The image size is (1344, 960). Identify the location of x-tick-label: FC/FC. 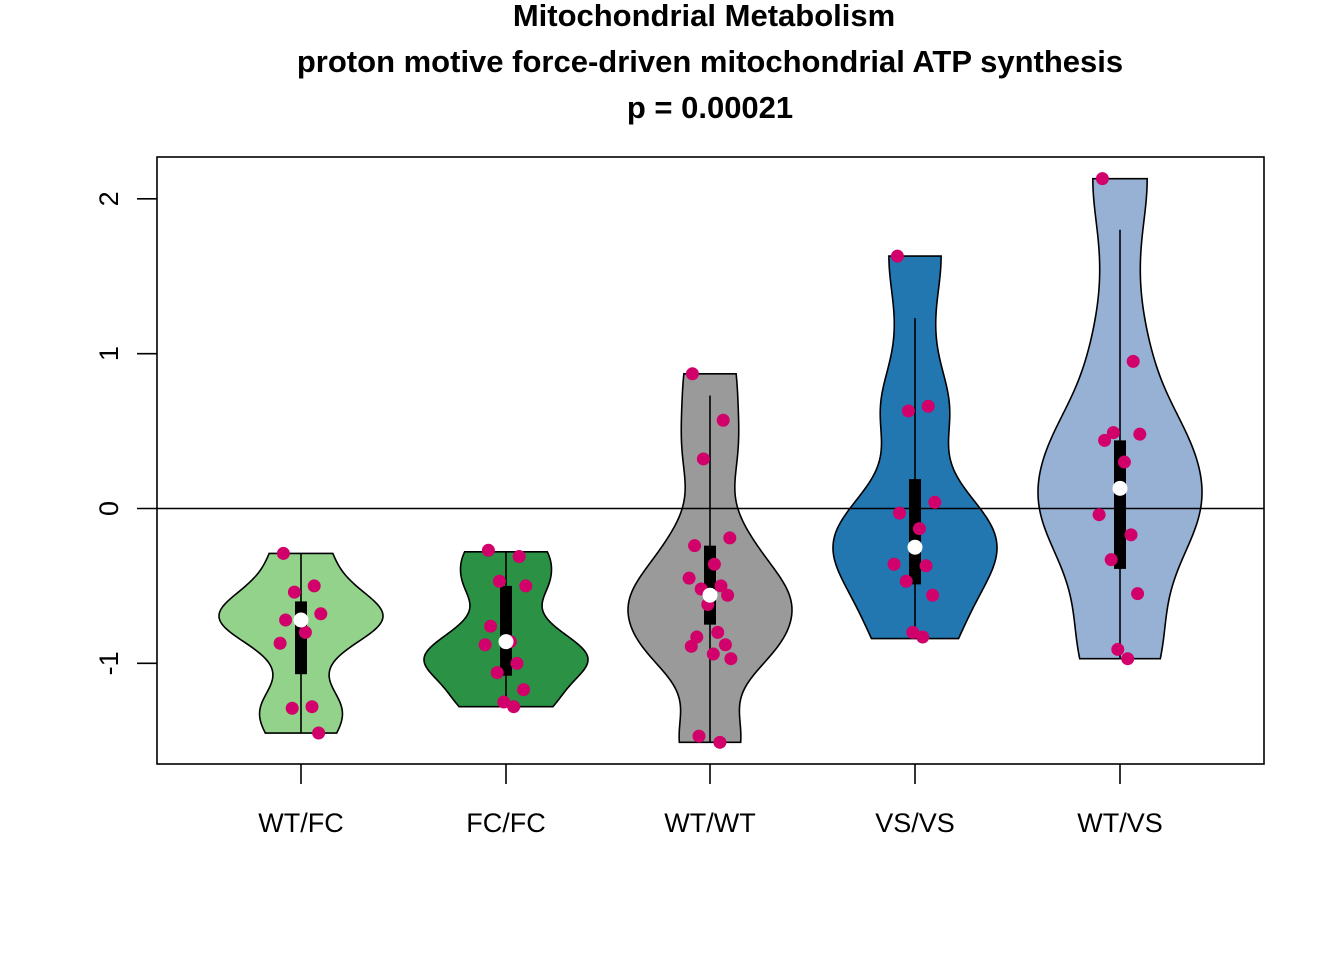
(505, 823).